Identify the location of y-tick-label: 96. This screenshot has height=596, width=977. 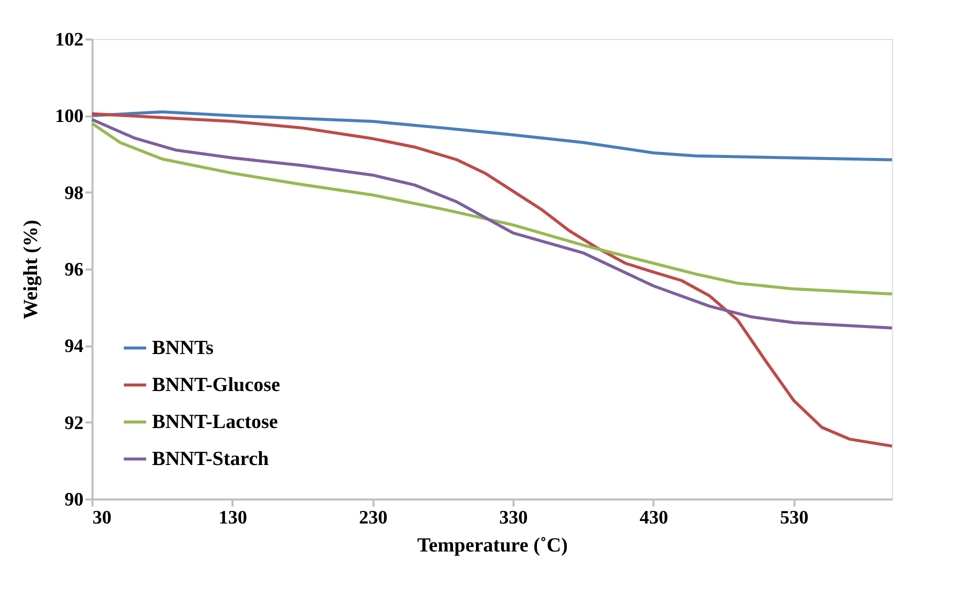
(74, 270).